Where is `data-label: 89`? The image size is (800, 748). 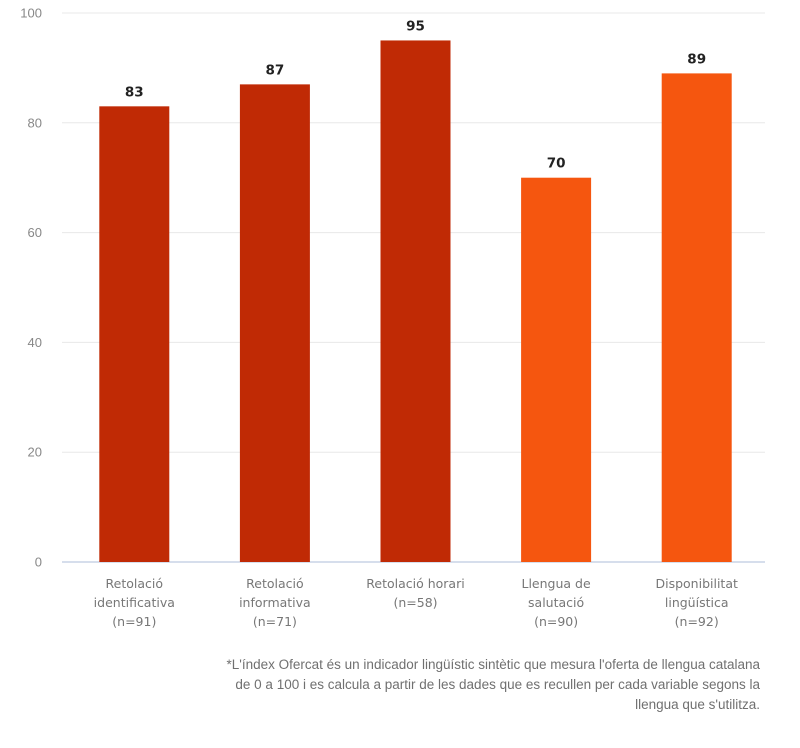 data-label: 89 is located at coordinates (696, 59).